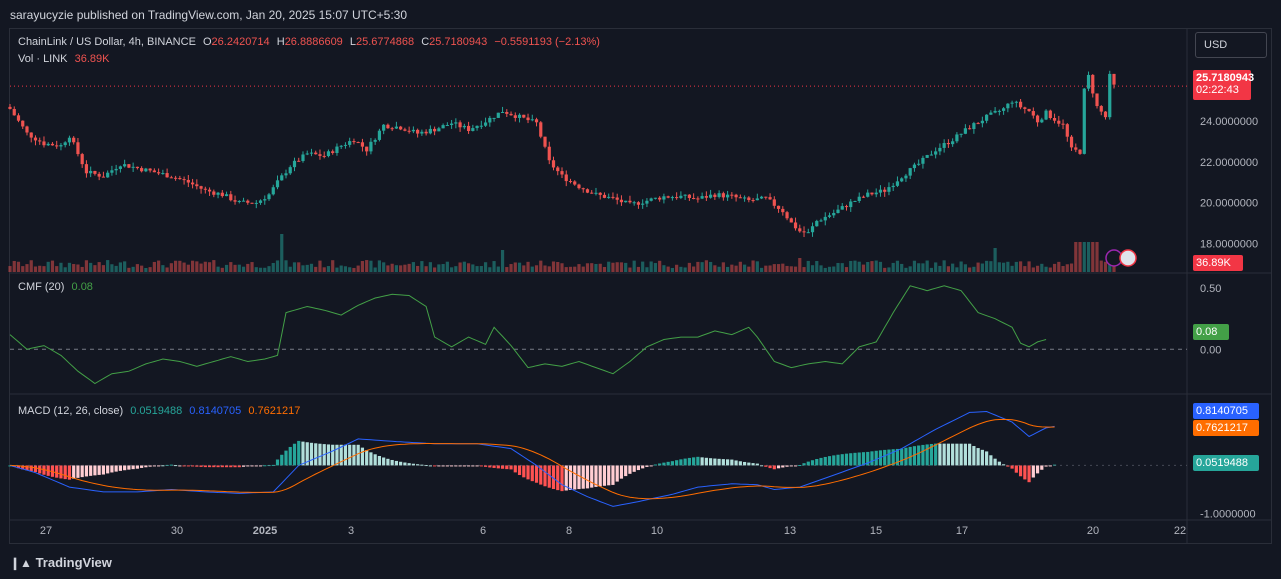 The height and width of the screenshot is (579, 1281). What do you see at coordinates (71, 411) in the screenshot?
I see `macd-label: MACD (12, 26, close)` at bounding box center [71, 411].